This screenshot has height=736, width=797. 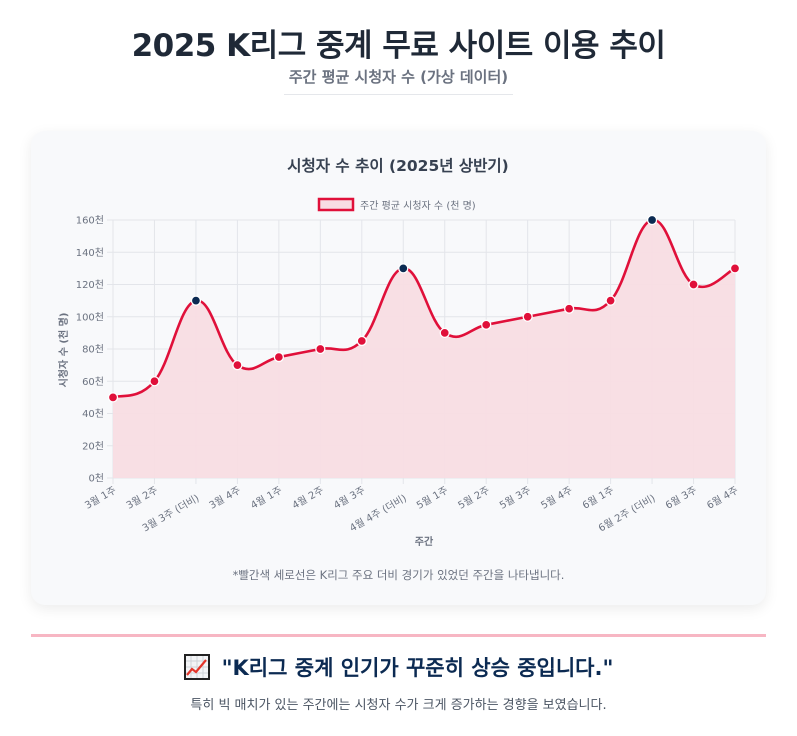 What do you see at coordinates (350, 498) in the screenshot?
I see `x-tick-label: 4월 3주` at bounding box center [350, 498].